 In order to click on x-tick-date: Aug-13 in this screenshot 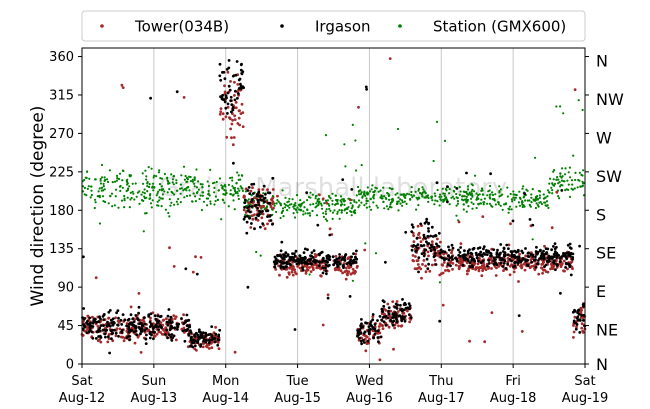, I will do `click(154, 398)`.